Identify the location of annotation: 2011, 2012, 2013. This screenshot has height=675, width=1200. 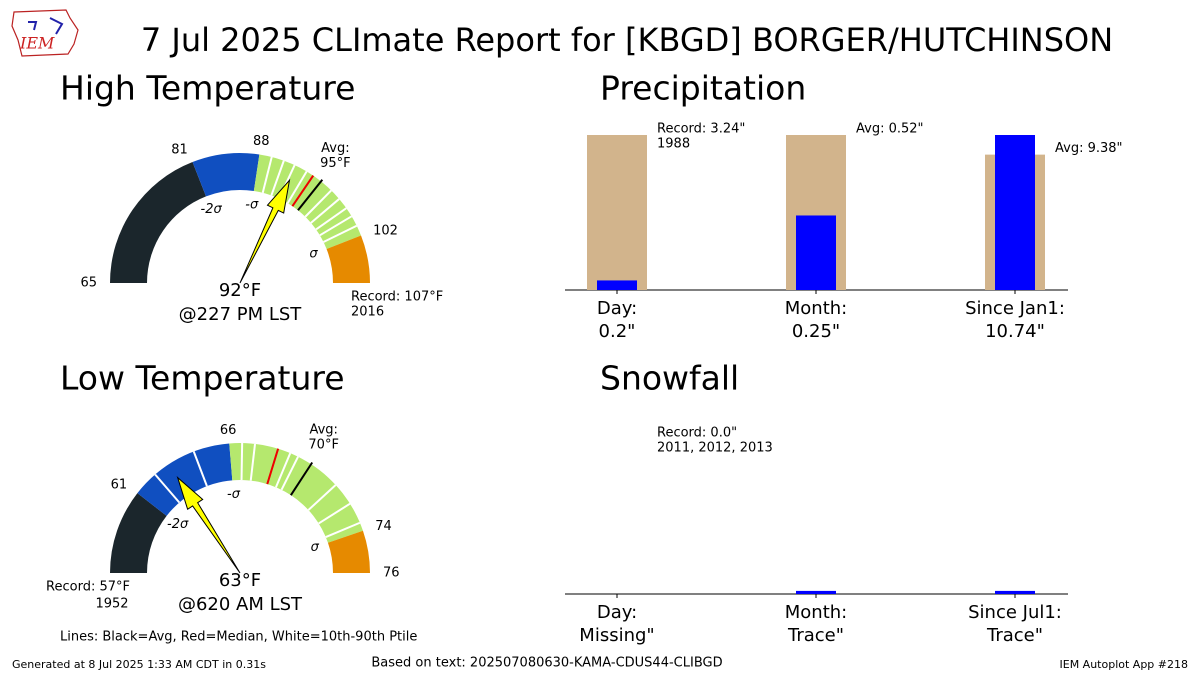
(715, 448).